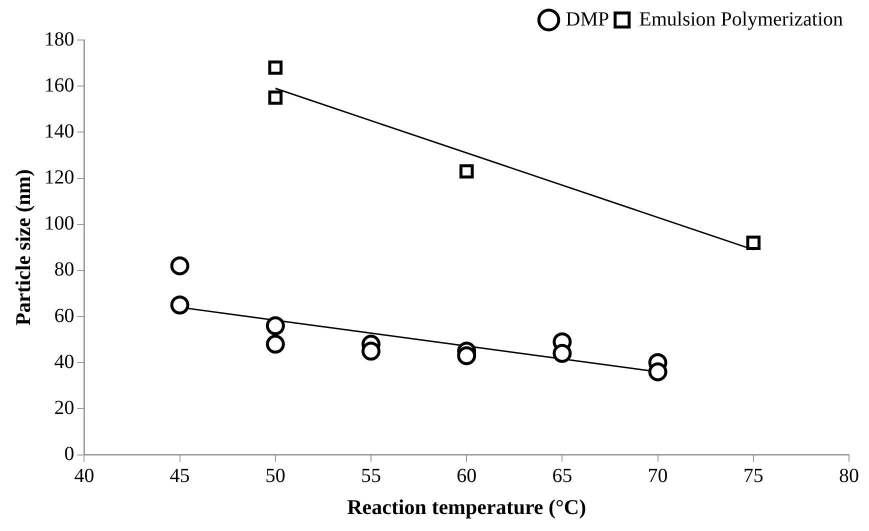 This screenshot has width=869, height=531. Describe the element at coordinates (658, 476) in the screenshot. I see `x-tick-label: 70` at that location.